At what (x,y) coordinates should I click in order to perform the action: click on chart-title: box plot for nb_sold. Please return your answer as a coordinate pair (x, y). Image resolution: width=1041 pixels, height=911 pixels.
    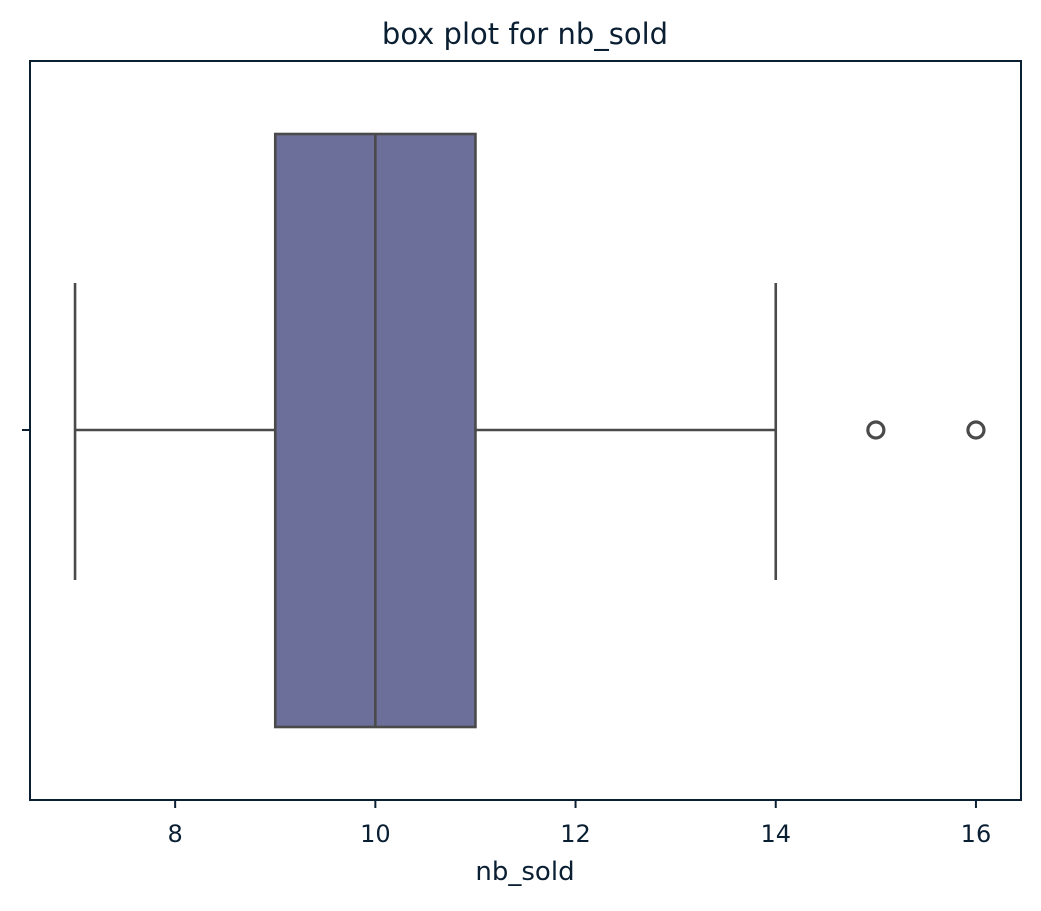
    Looking at the image, I should click on (525, 34).